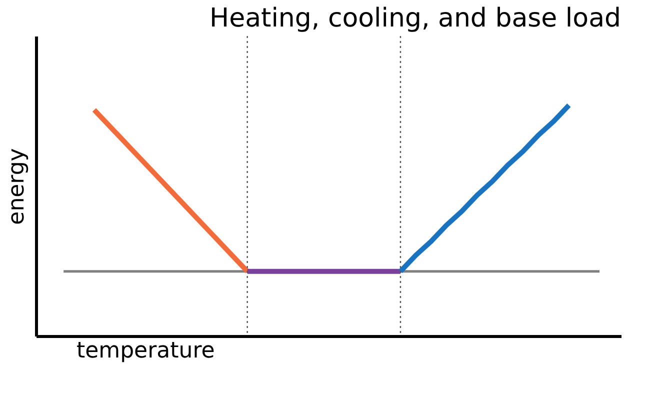  I want to click on chart-title: Heating, cooling, and base load, so click(415, 18).